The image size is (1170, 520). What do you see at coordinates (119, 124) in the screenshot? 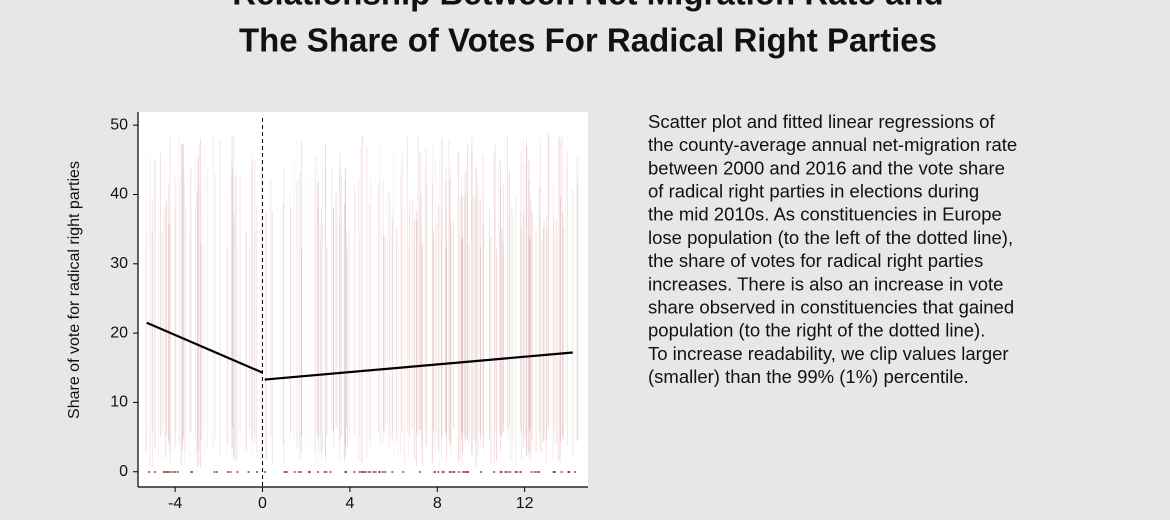
I see `y-tick-label: 50` at bounding box center [119, 124].